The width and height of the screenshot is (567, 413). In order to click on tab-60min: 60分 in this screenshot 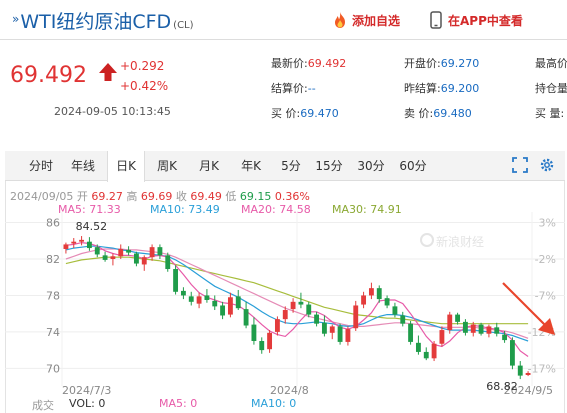, I will do `click(413, 166)`.